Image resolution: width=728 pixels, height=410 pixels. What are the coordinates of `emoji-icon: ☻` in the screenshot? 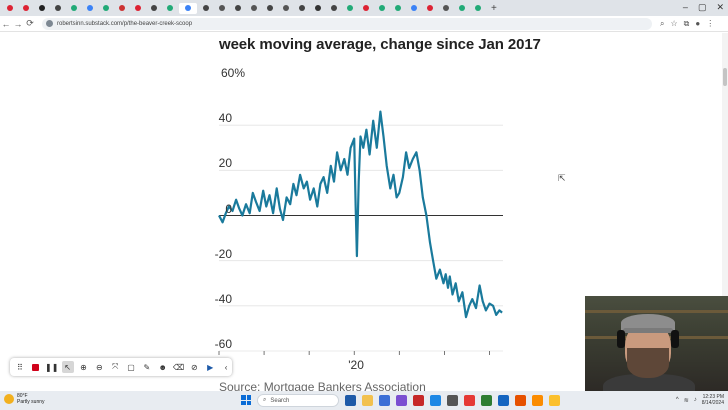 It's located at (162, 367).